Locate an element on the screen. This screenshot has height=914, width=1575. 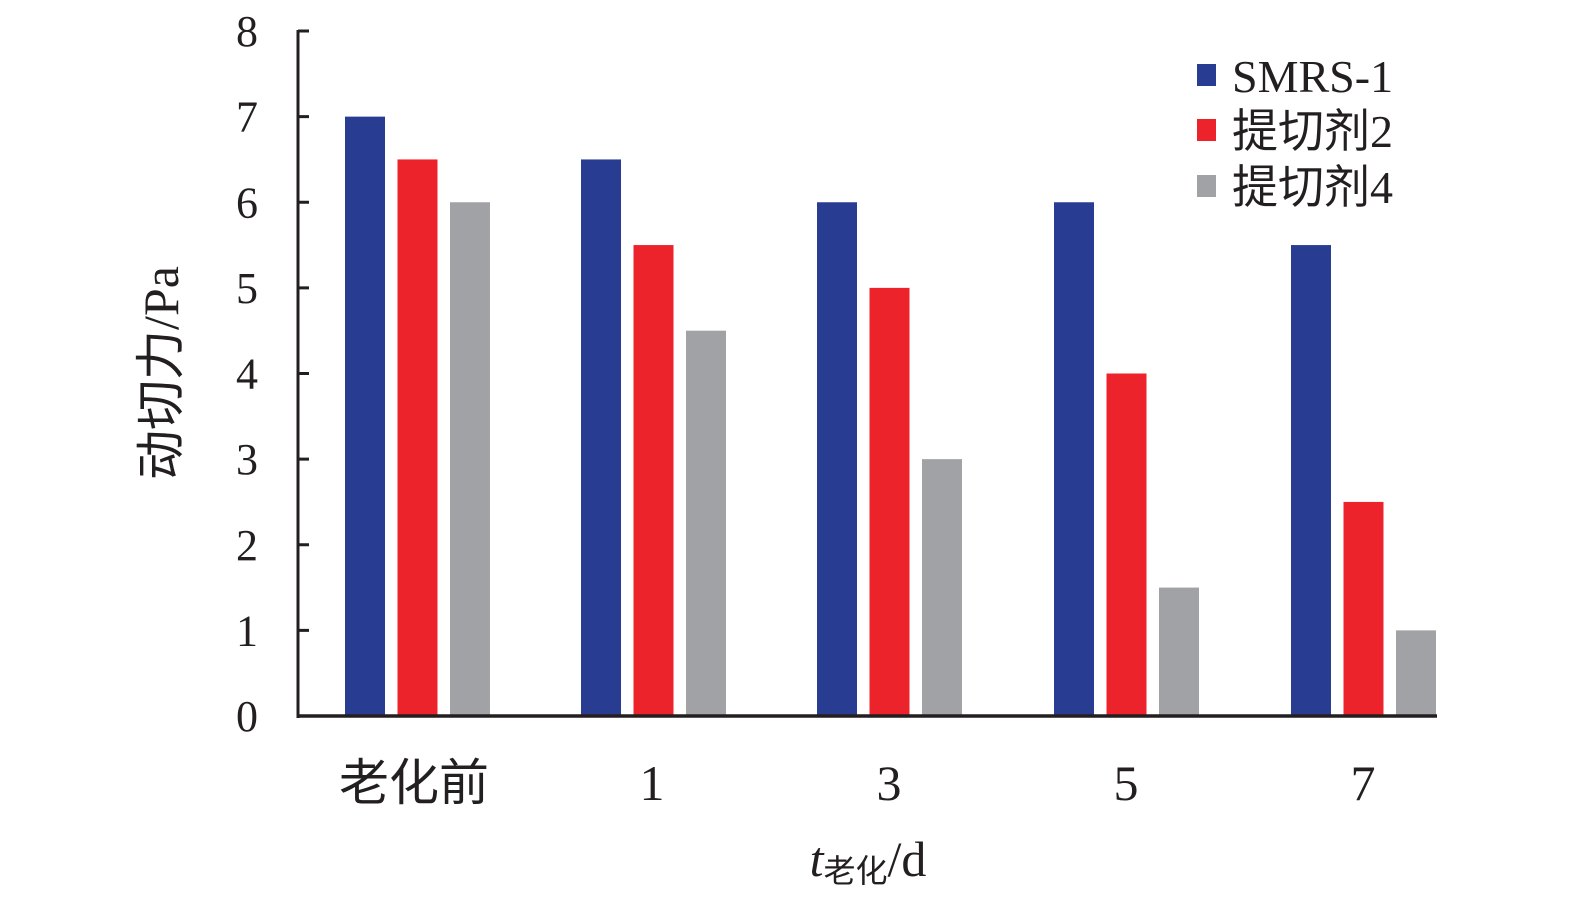
x-axis-label-variable: t is located at coordinates (817, 859).